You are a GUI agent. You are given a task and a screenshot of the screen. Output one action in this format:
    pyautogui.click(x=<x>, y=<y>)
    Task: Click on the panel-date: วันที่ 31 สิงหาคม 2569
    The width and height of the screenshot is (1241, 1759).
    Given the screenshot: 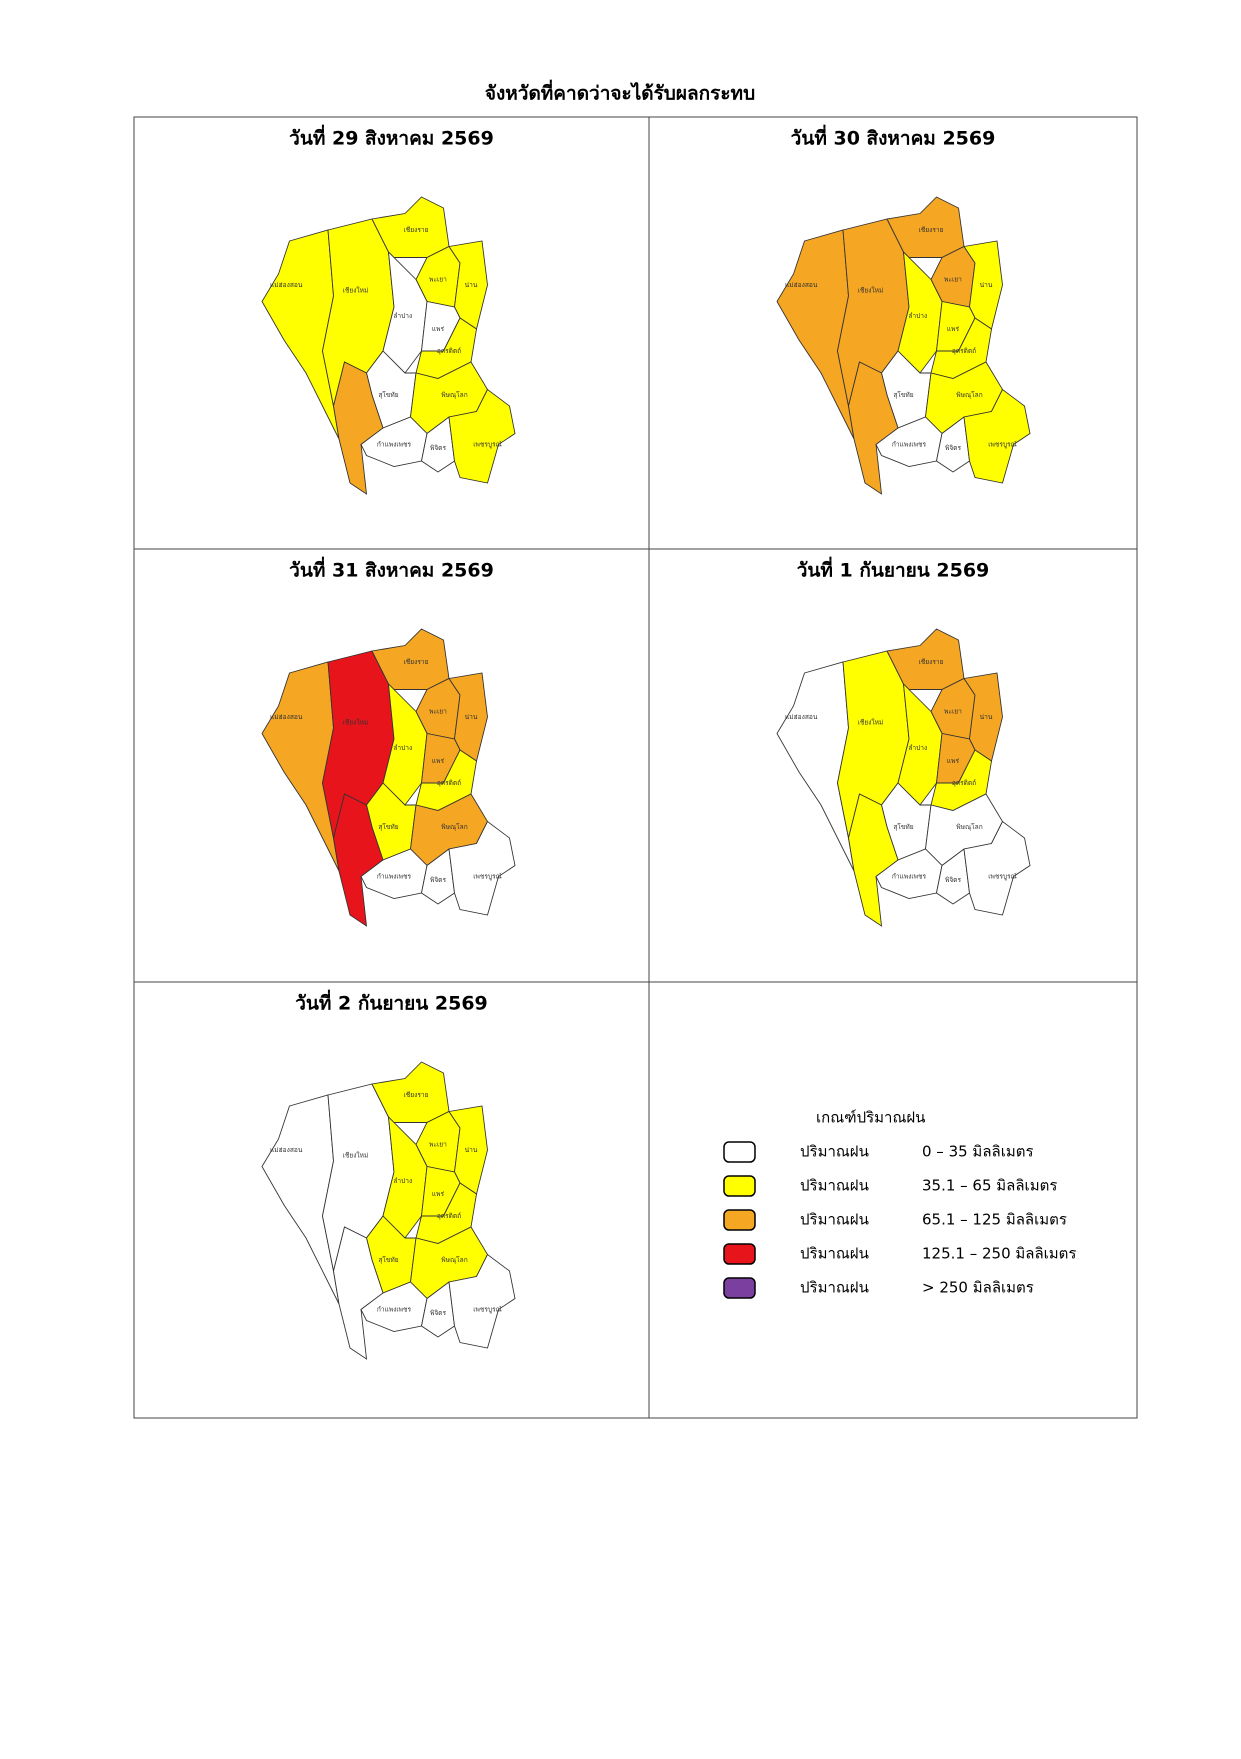 What is the action you would take?
    pyautogui.click(x=391, y=569)
    